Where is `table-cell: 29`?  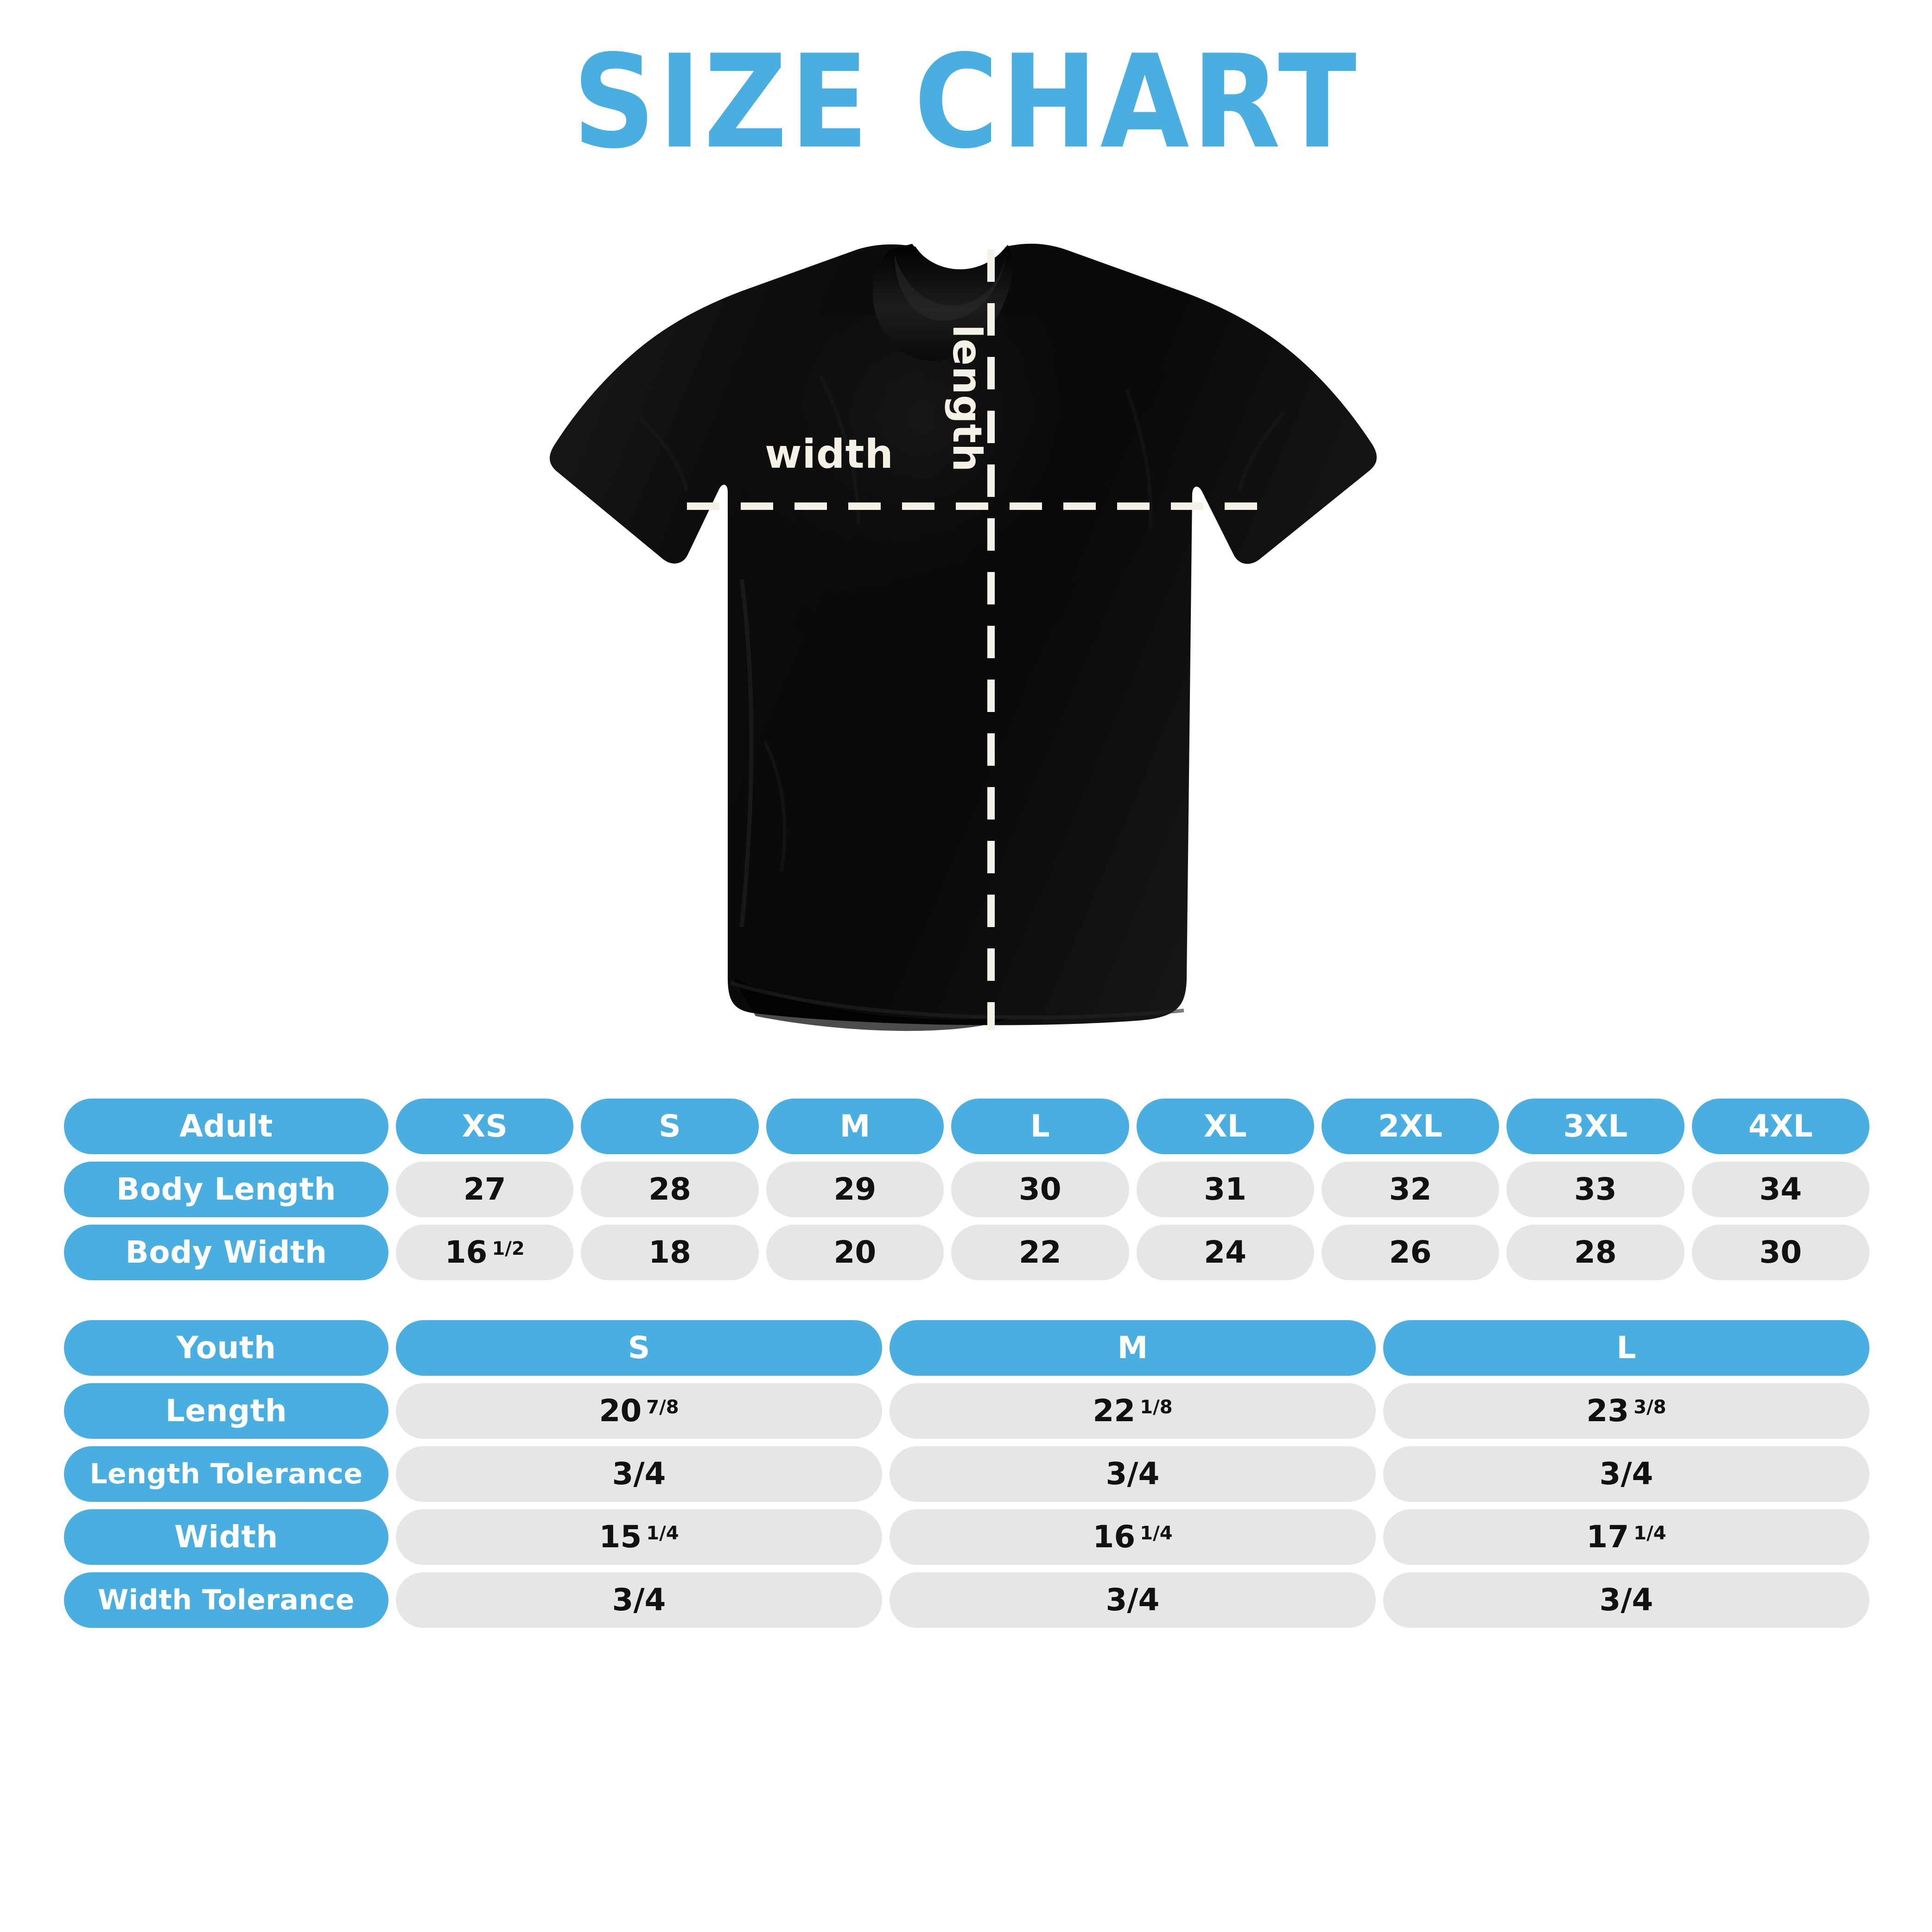 table-cell: 29 is located at coordinates (855, 1189).